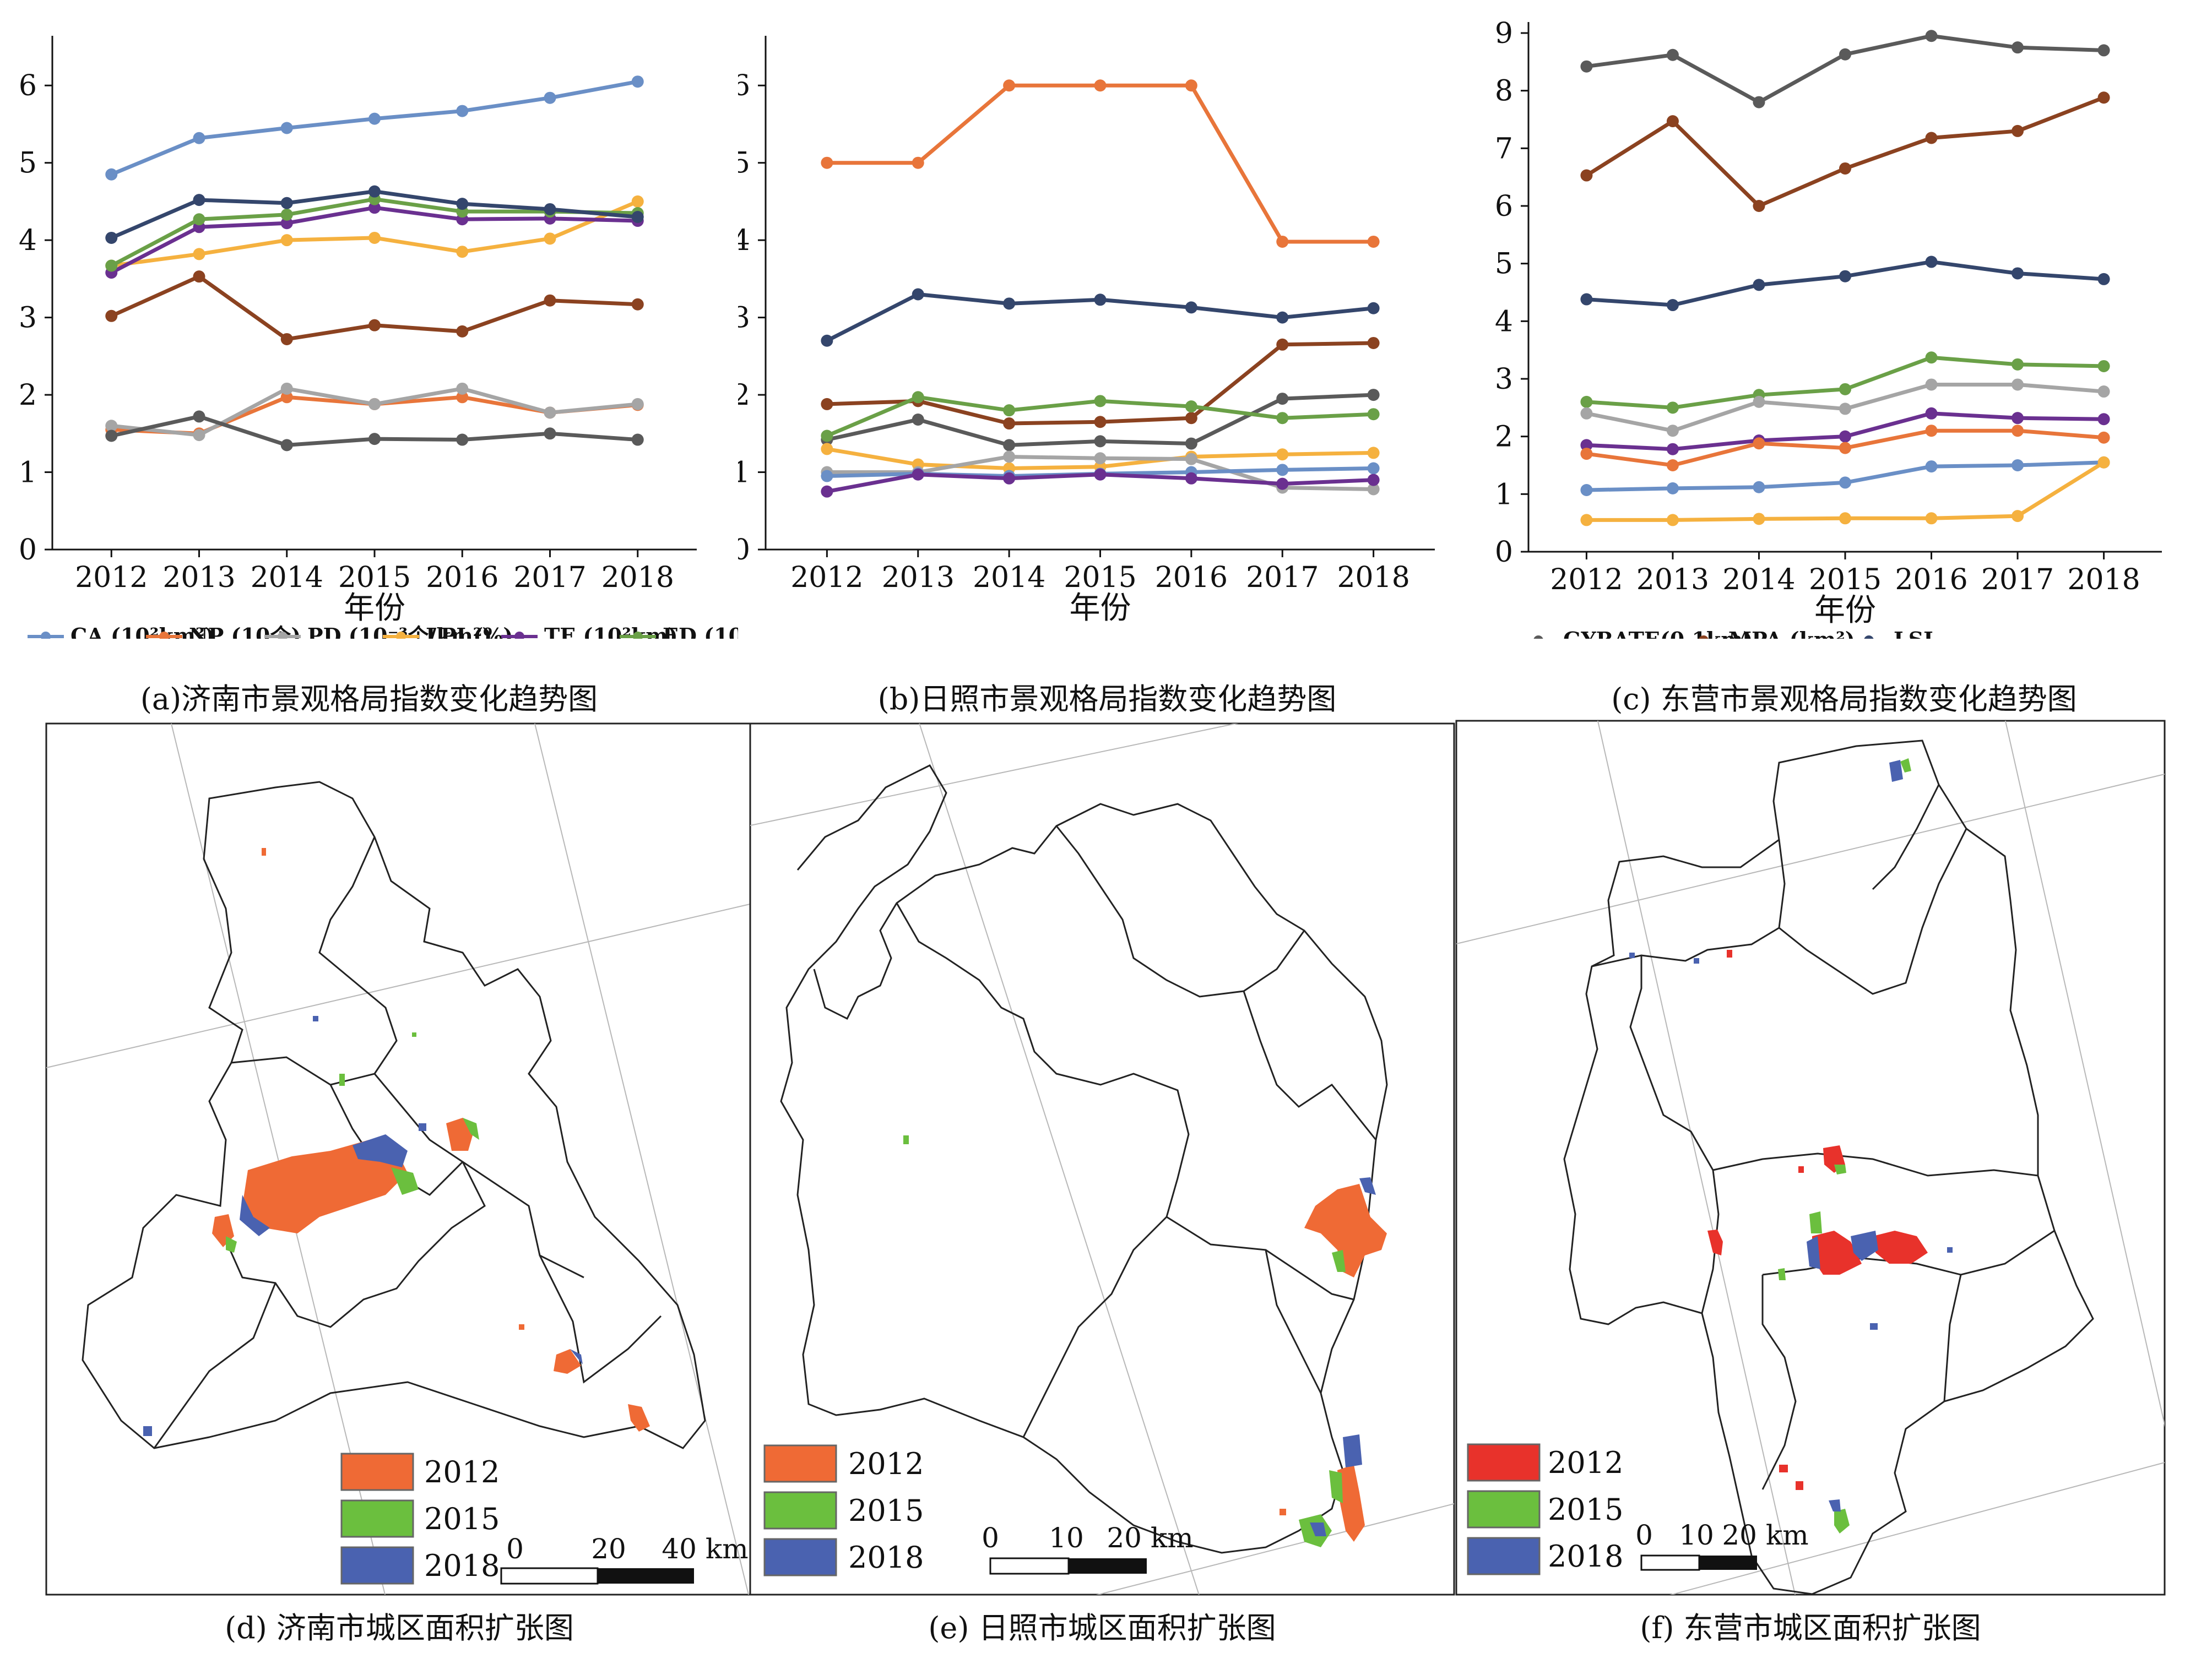 This screenshot has height=1653, width=2212. Describe the element at coordinates (744, 240) in the screenshot. I see `y-tick-label: 4` at that location.